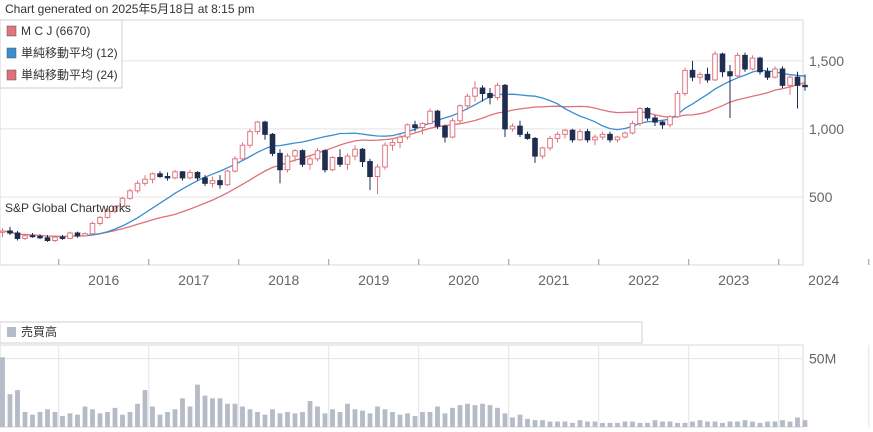 Image resolution: width=873 pixels, height=432 pixels. I want to click on x-tick-label: 2022, so click(643, 280).